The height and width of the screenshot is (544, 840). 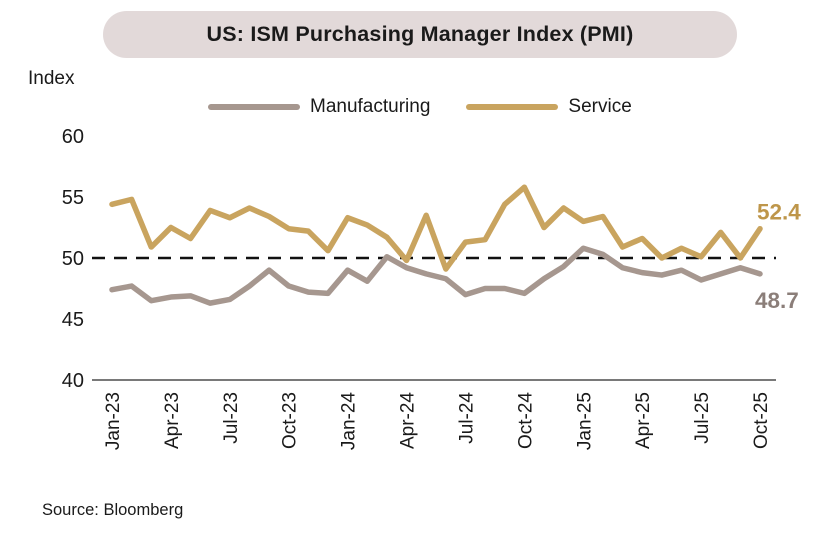 What do you see at coordinates (172, 420) in the screenshot?
I see `svg-text: Apr-23` at bounding box center [172, 420].